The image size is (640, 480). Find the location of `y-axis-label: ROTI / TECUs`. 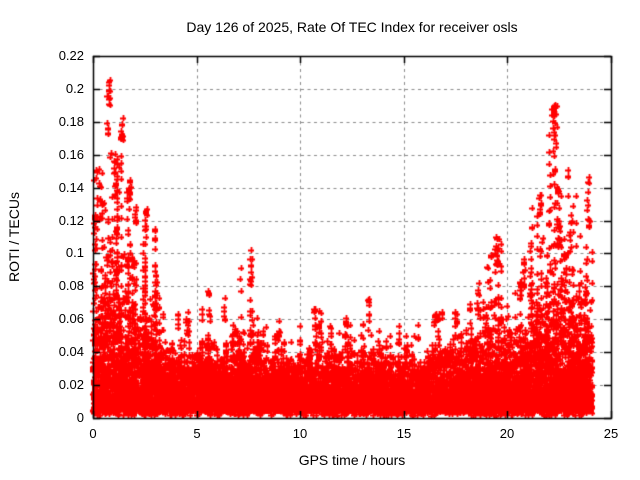

y-axis-label: ROTI / TECUs is located at coordinates (14, 237).